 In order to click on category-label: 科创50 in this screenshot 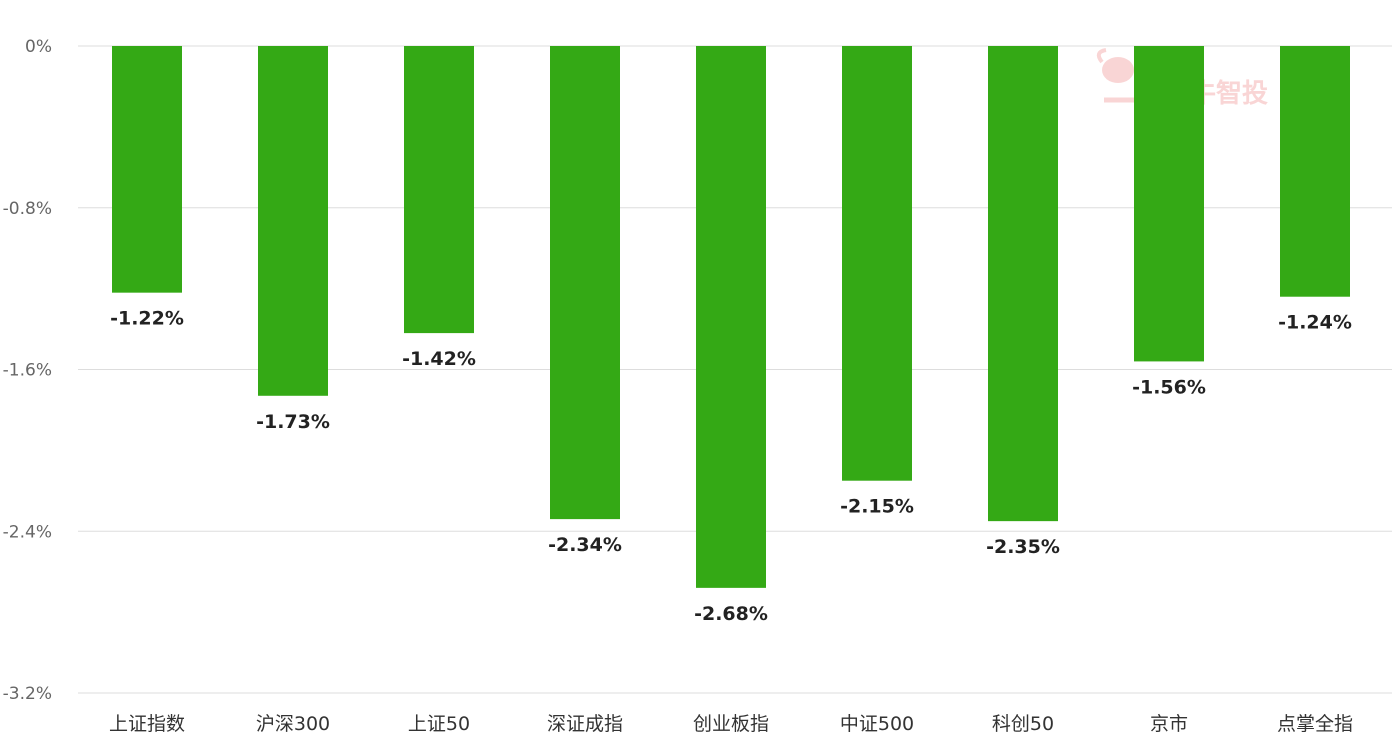, I will do `click(1023, 724)`.